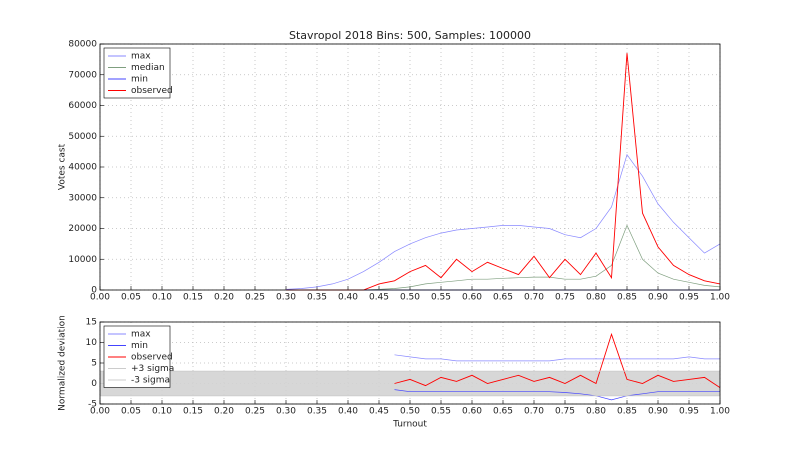 The image size is (800, 450). I want to click on y-tick-label: 10000, so click(82, 260).